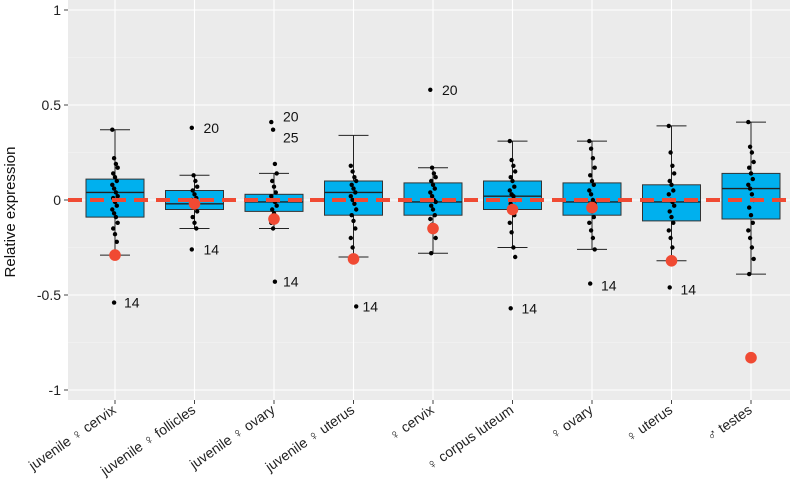 The image size is (792, 491). What do you see at coordinates (52, 200) in the screenshot?
I see `y-axis: 1 0.5 0 -0.5 -1` at bounding box center [52, 200].